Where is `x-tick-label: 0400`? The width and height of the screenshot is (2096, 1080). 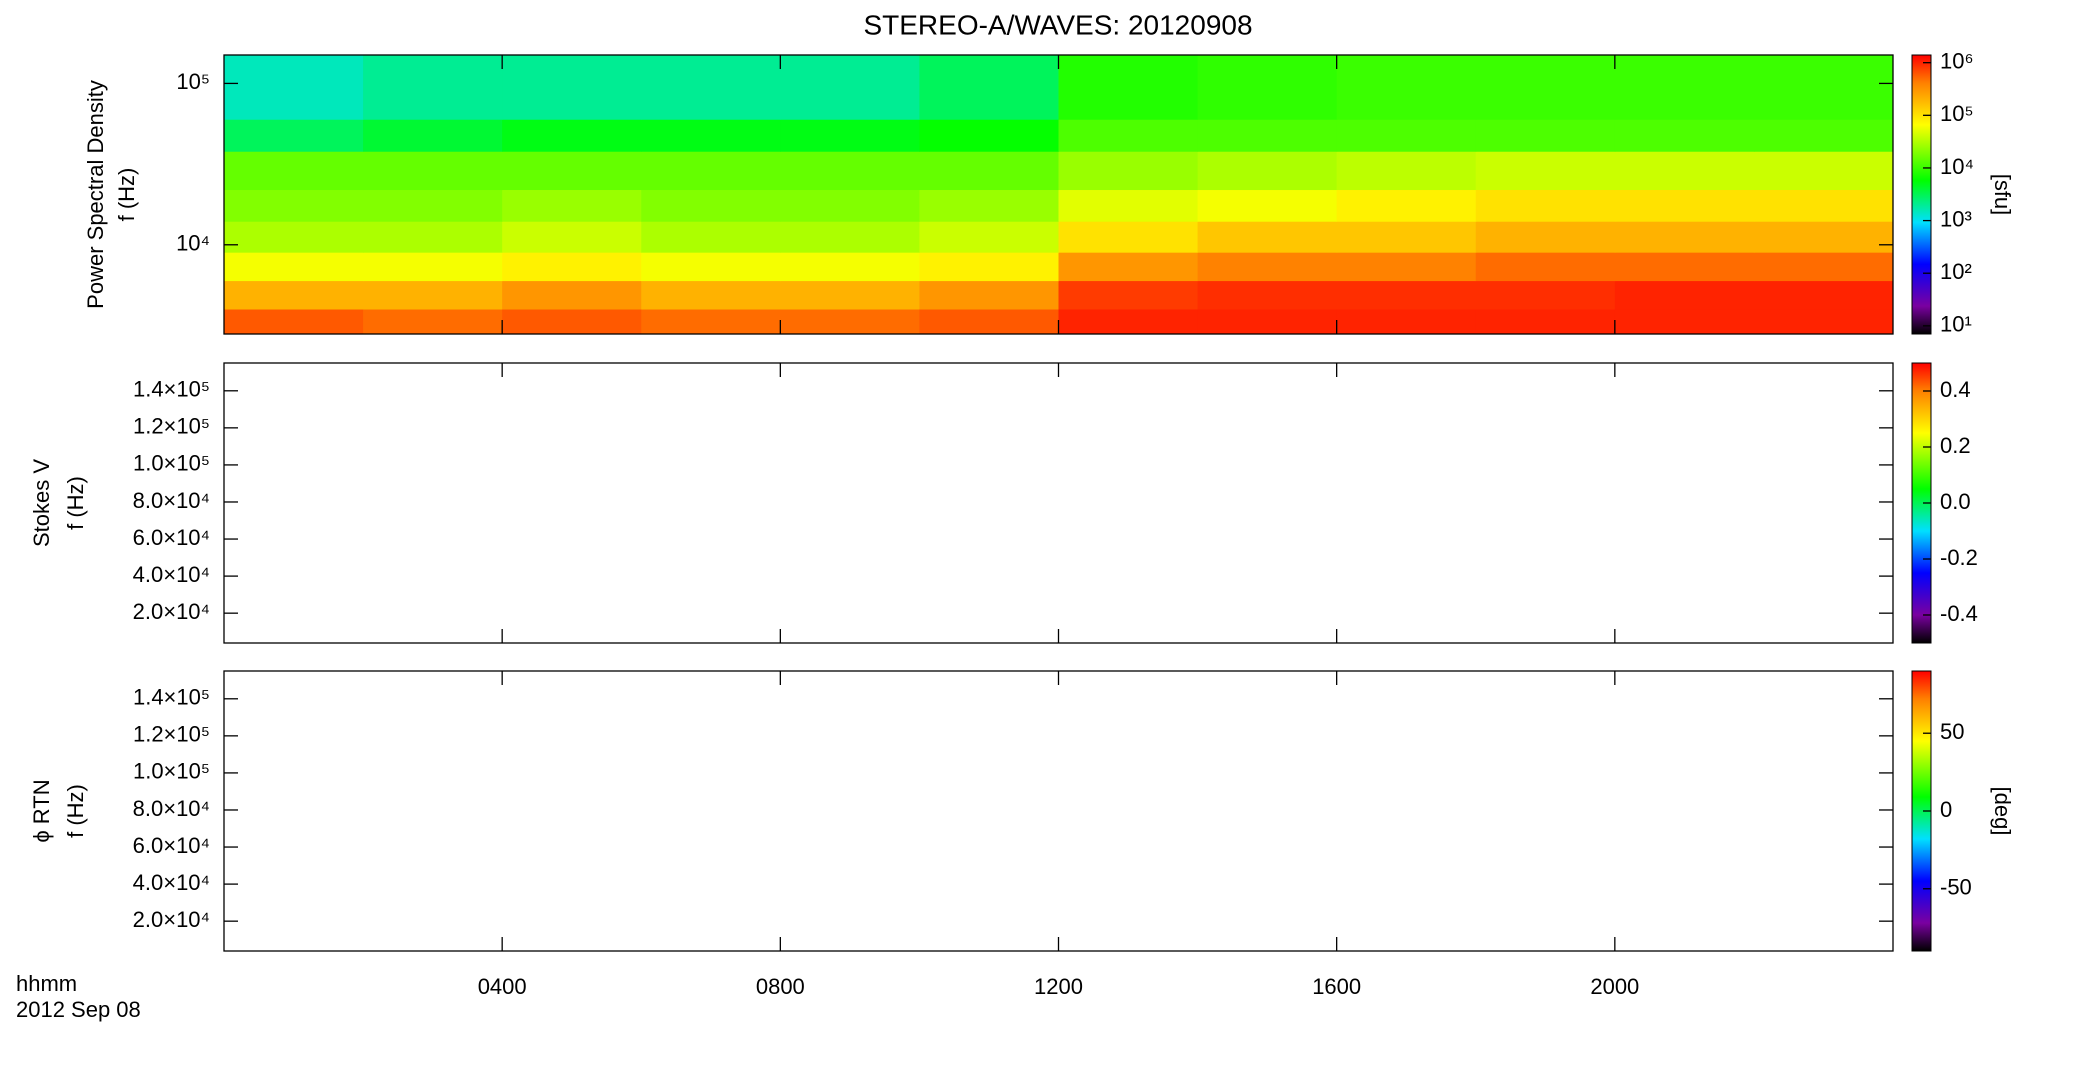
x-tick-label: 0400 is located at coordinates (502, 986).